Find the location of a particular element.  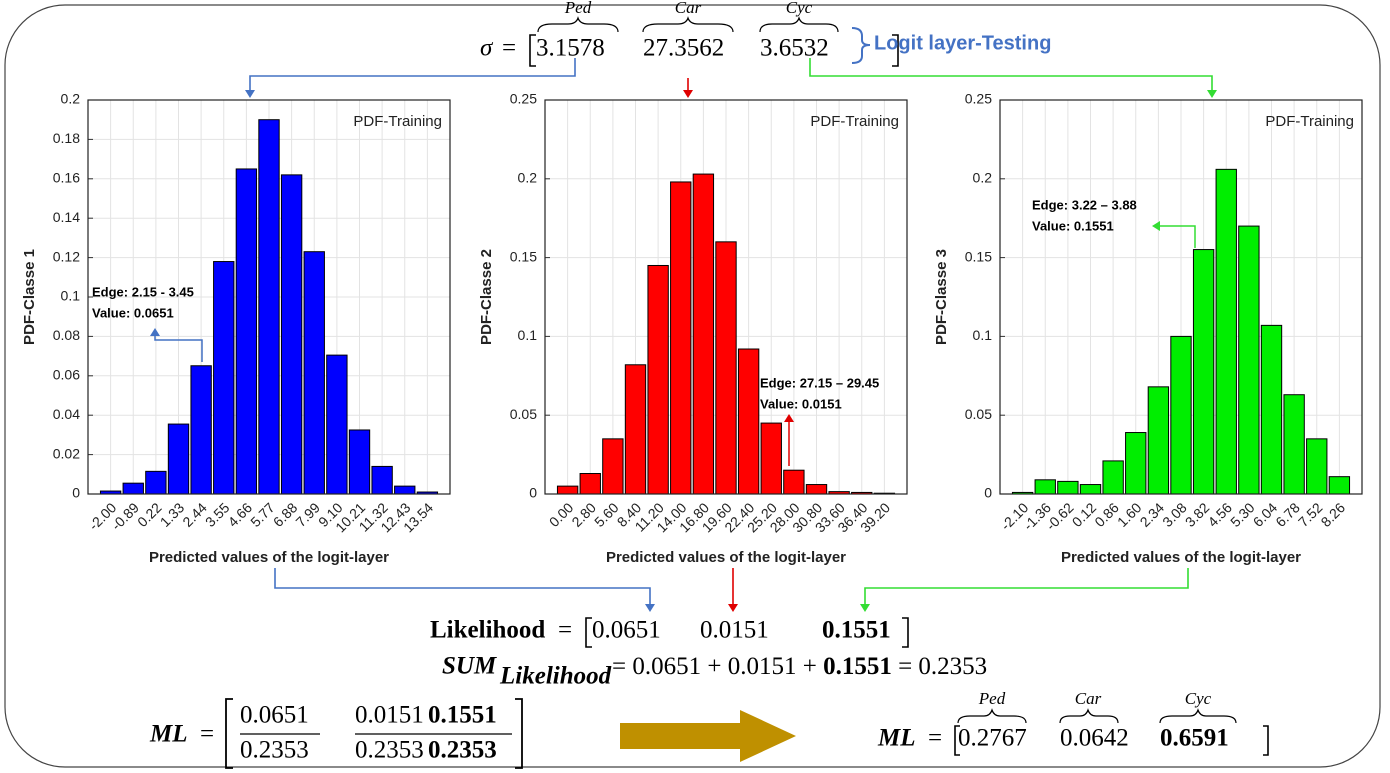

sum-label: SUM is located at coordinates (469, 666).